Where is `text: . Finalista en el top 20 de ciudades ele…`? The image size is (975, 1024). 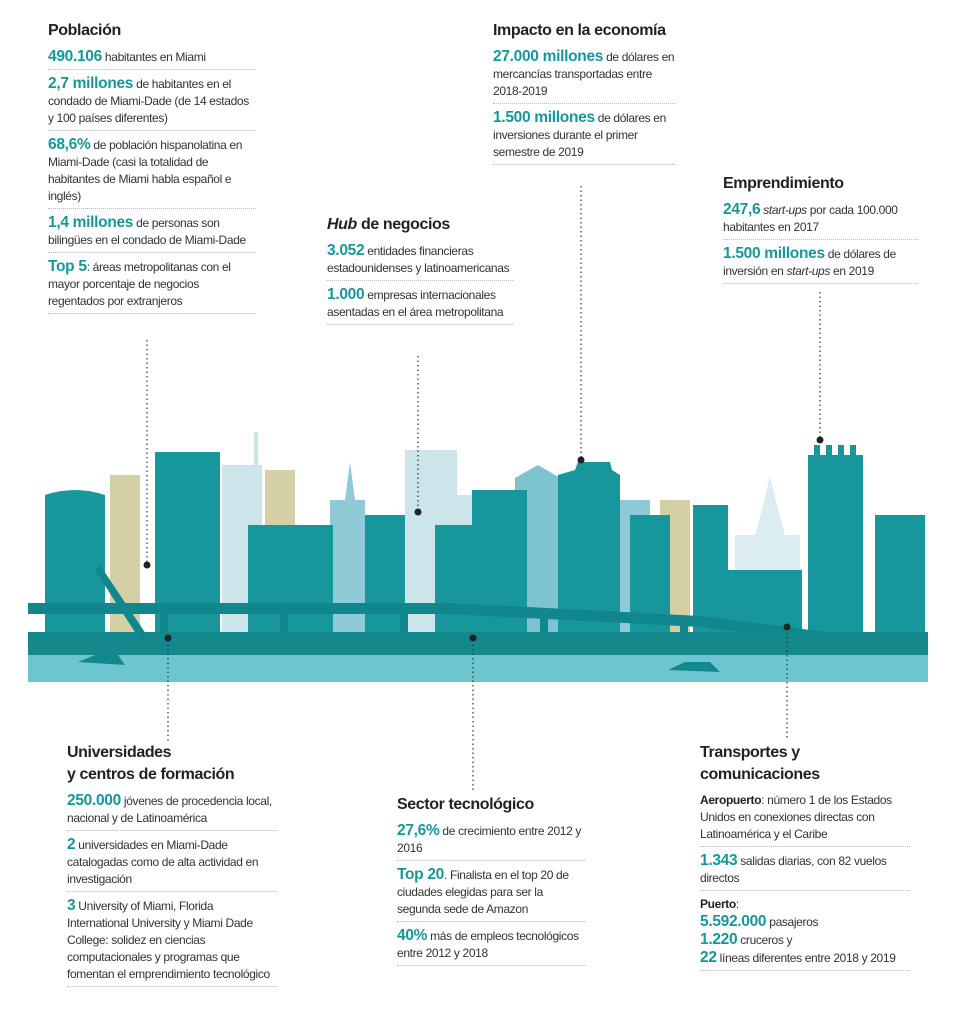 text: . Finalista en el top 20 de ciudades ele… is located at coordinates (483, 892).